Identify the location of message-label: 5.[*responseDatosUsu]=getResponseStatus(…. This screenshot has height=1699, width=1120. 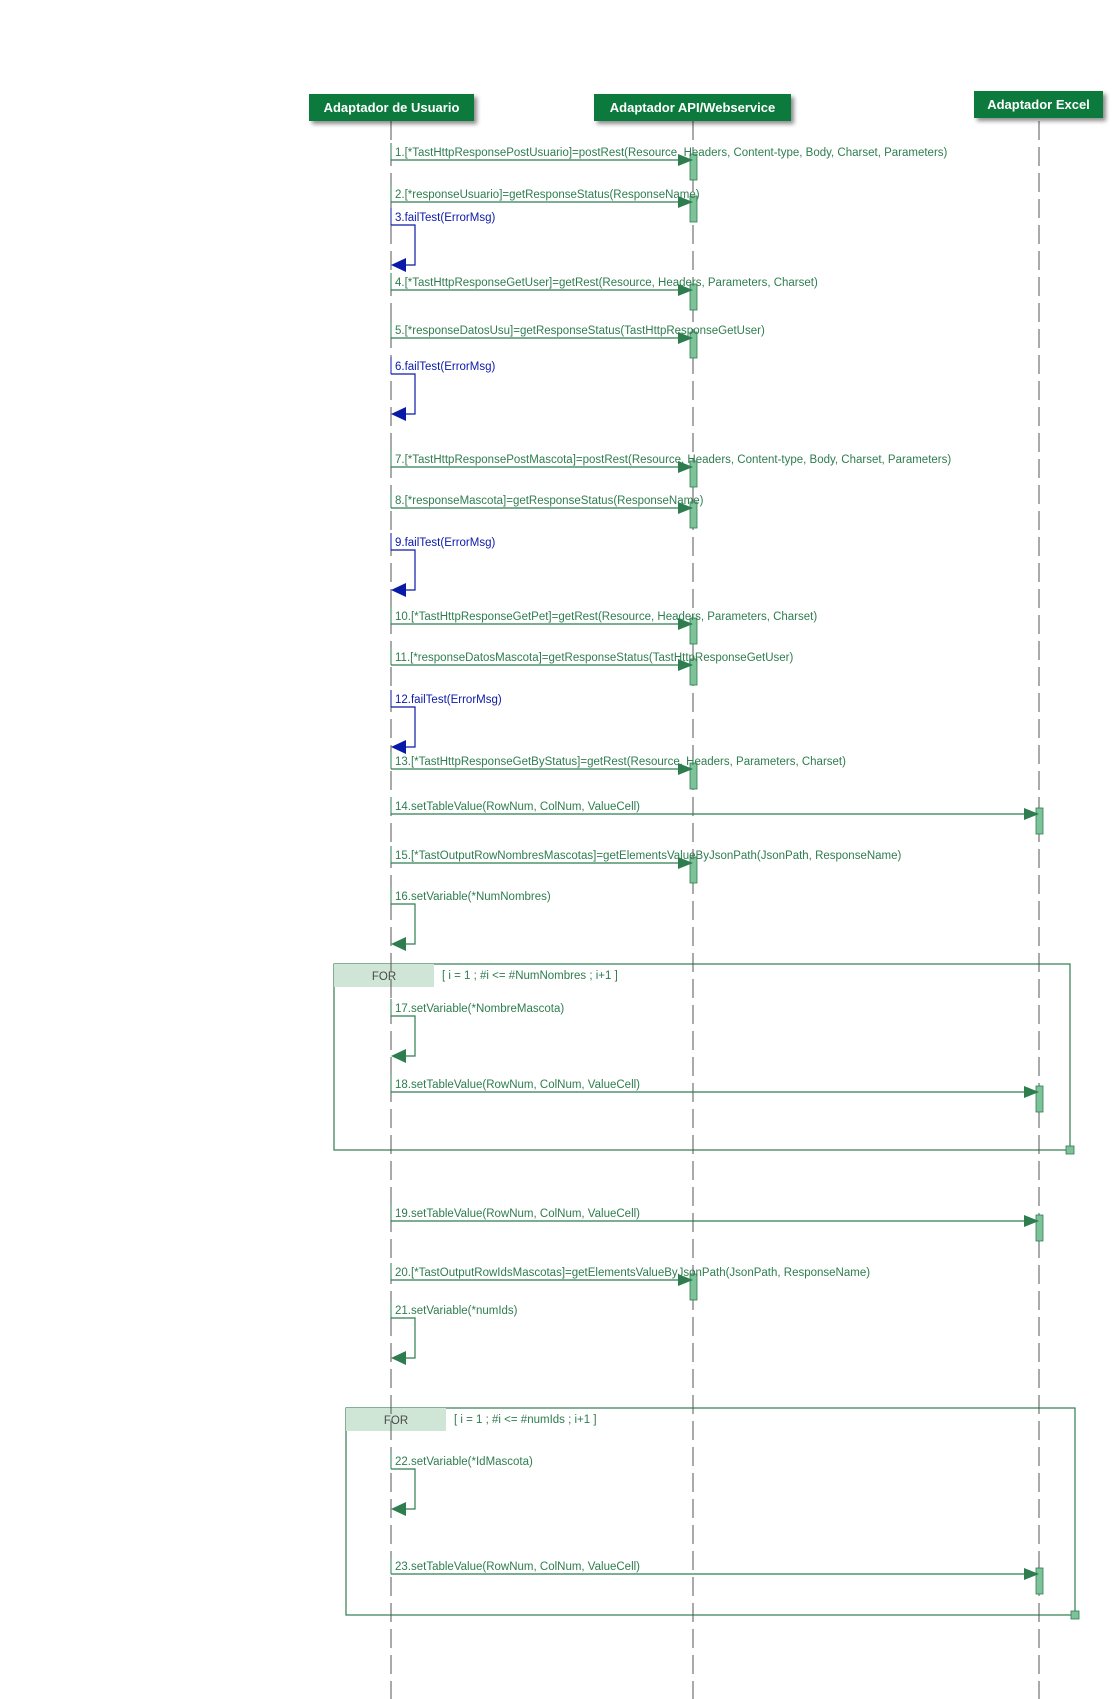
(580, 331).